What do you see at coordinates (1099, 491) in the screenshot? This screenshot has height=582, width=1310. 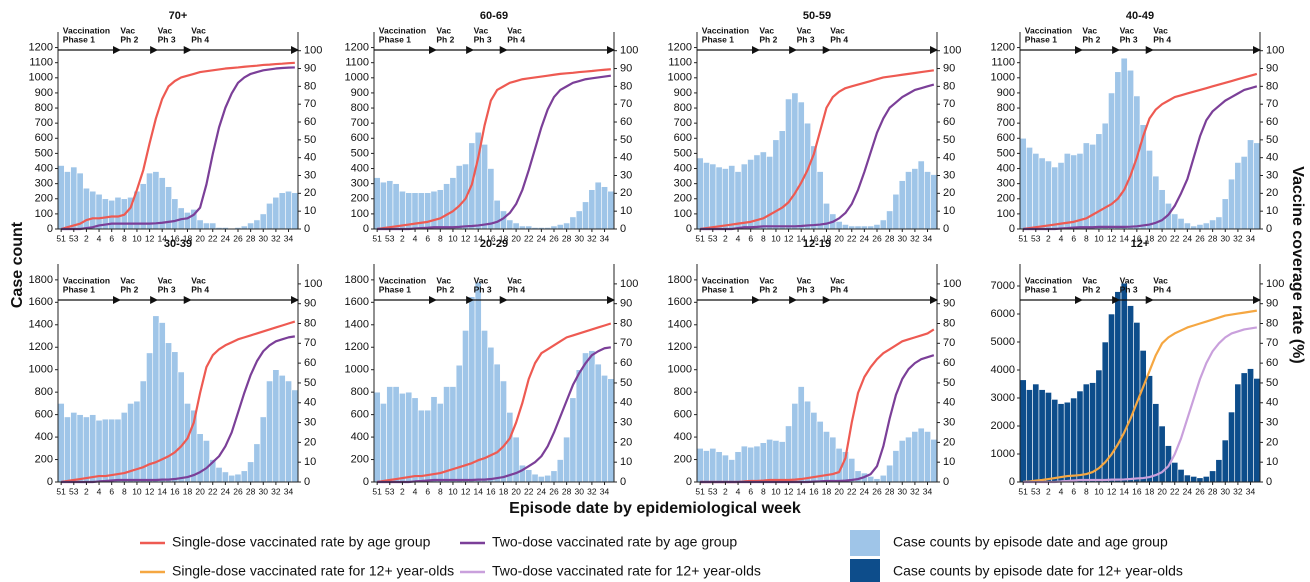 I see `x-tick-label: 10` at bounding box center [1099, 491].